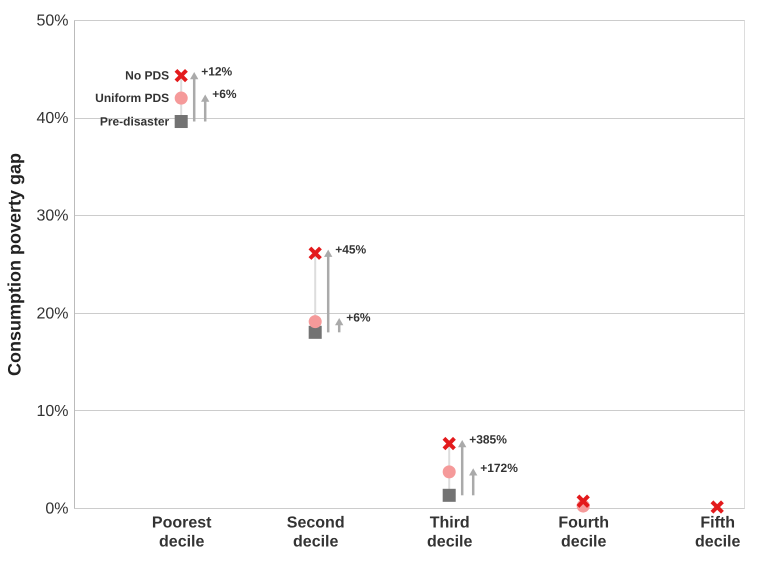 The image size is (764, 563). Describe the element at coordinates (147, 75) in the screenshot. I see `series-label: No PDS` at that location.